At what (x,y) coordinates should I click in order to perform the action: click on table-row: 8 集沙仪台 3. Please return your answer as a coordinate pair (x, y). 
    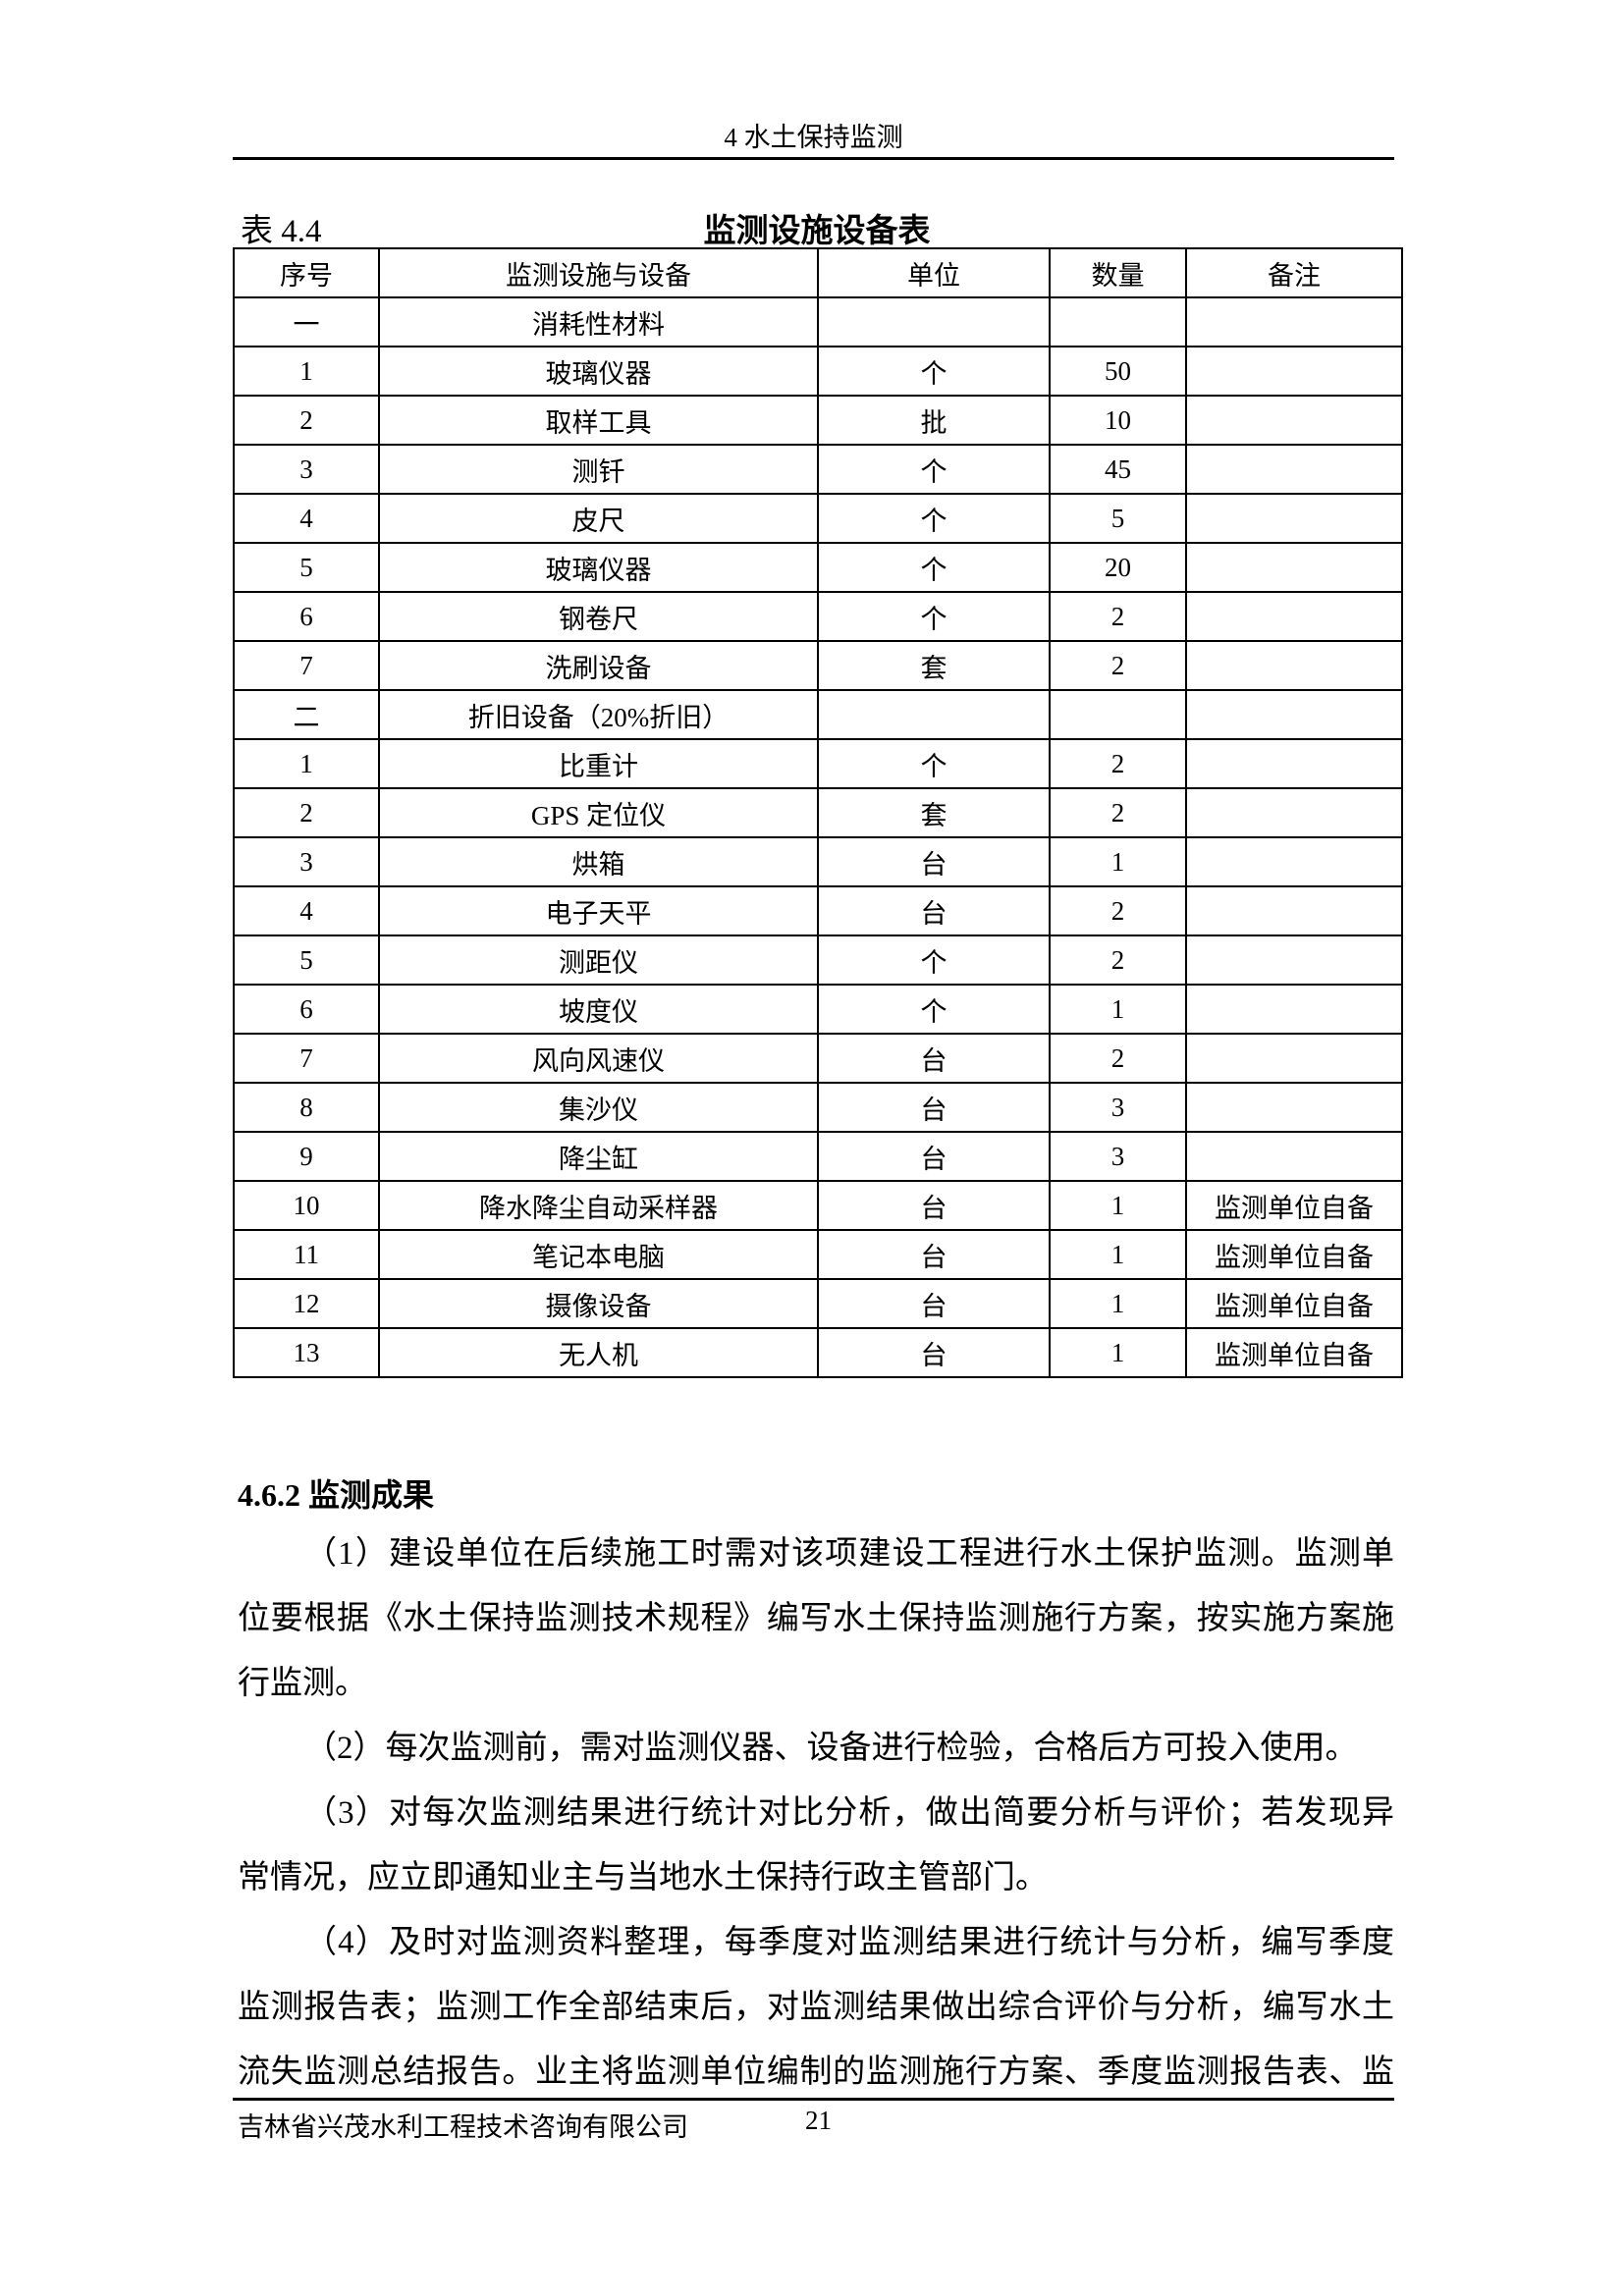
    Looking at the image, I should click on (818, 1107).